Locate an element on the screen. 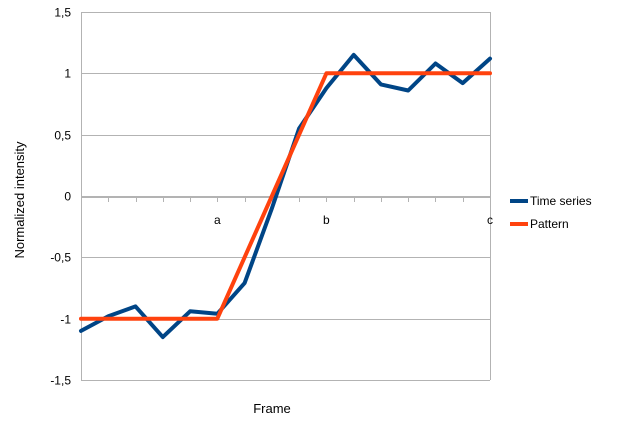  y-tick-label: -1,5 is located at coordinates (60, 381).